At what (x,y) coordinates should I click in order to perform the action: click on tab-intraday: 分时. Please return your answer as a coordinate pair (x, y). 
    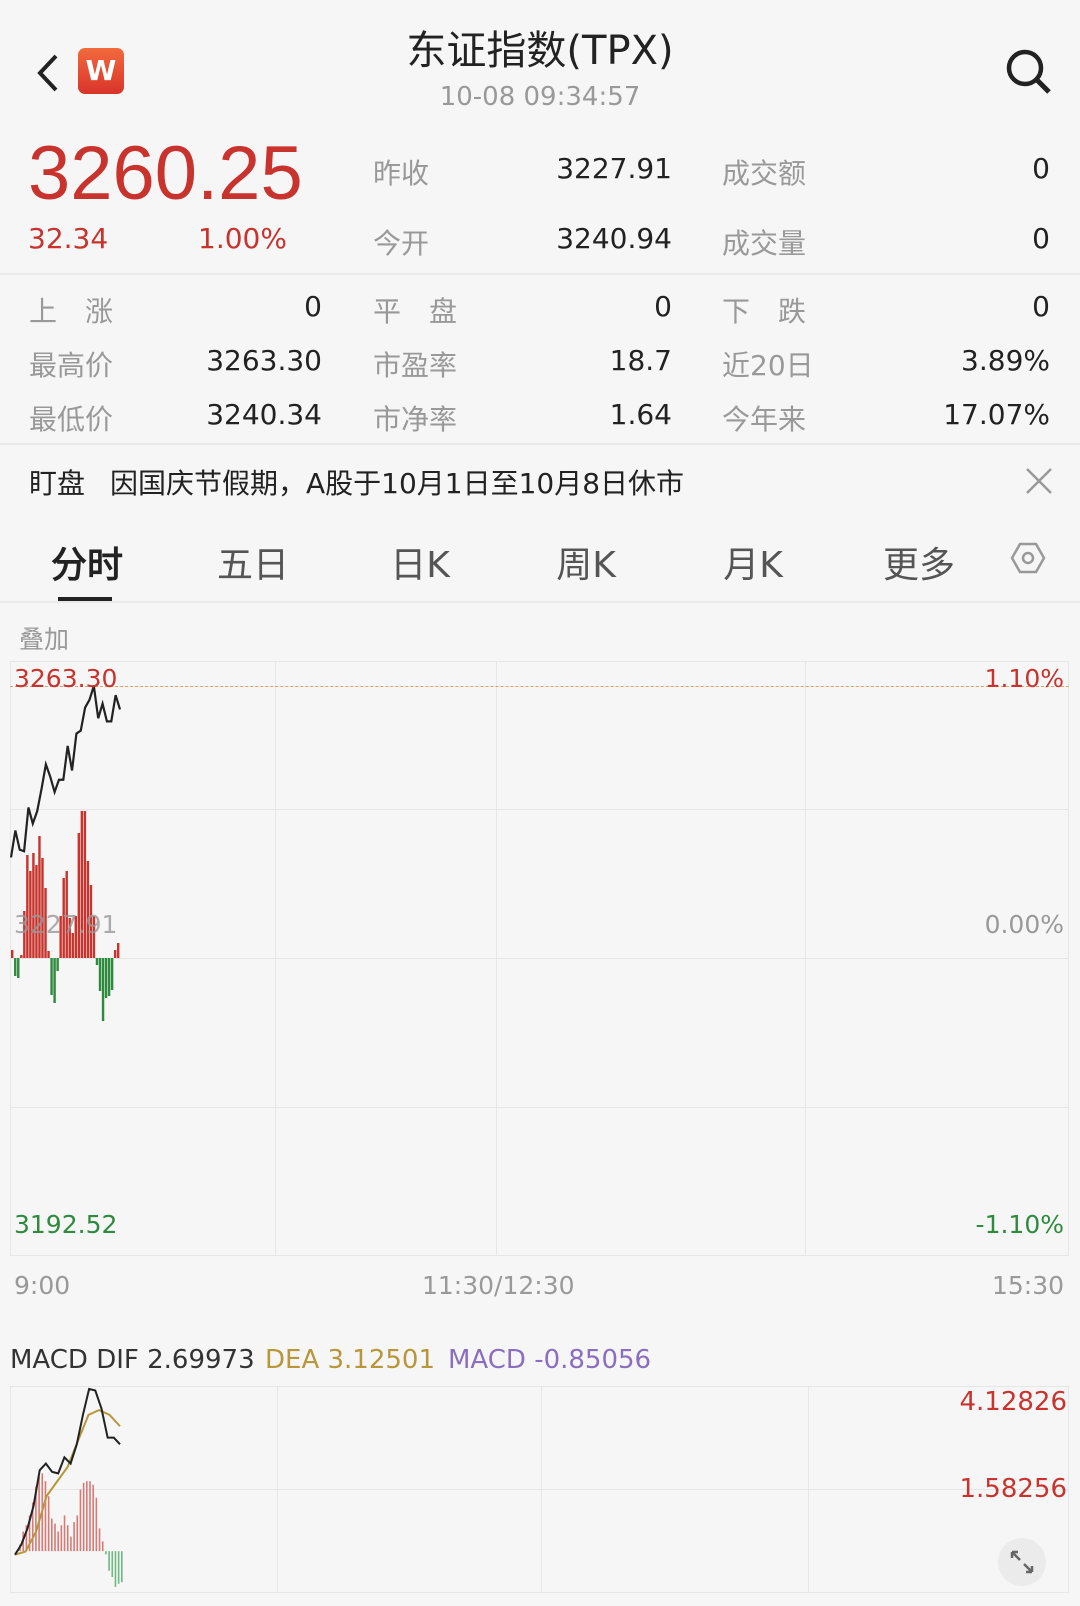
    Looking at the image, I should click on (86, 565).